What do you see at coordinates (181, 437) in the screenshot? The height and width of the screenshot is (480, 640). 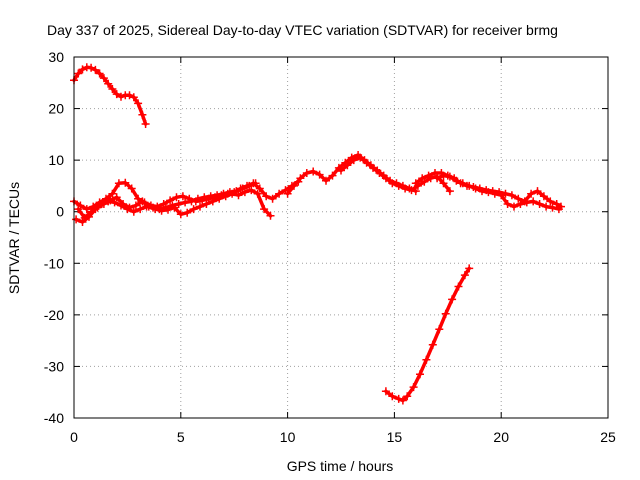 I see `x-tick-label: 5` at bounding box center [181, 437].